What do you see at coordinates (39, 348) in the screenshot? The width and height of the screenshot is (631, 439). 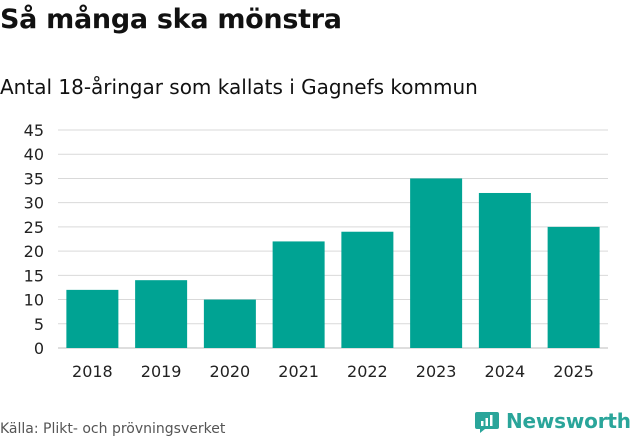 I see `y-tick-label: 0` at bounding box center [39, 348].